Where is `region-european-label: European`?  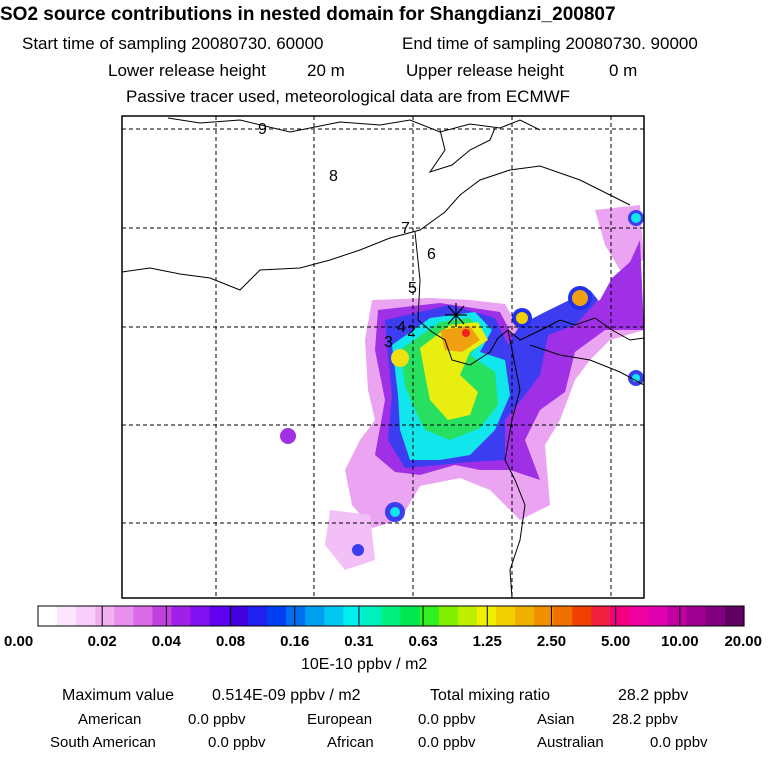
region-european-label: European is located at coordinates (340, 719).